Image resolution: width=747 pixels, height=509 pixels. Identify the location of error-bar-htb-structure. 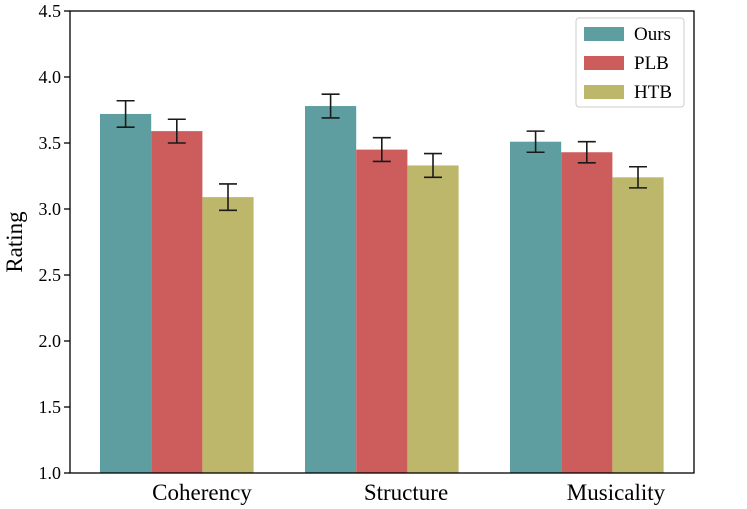
(433, 165).